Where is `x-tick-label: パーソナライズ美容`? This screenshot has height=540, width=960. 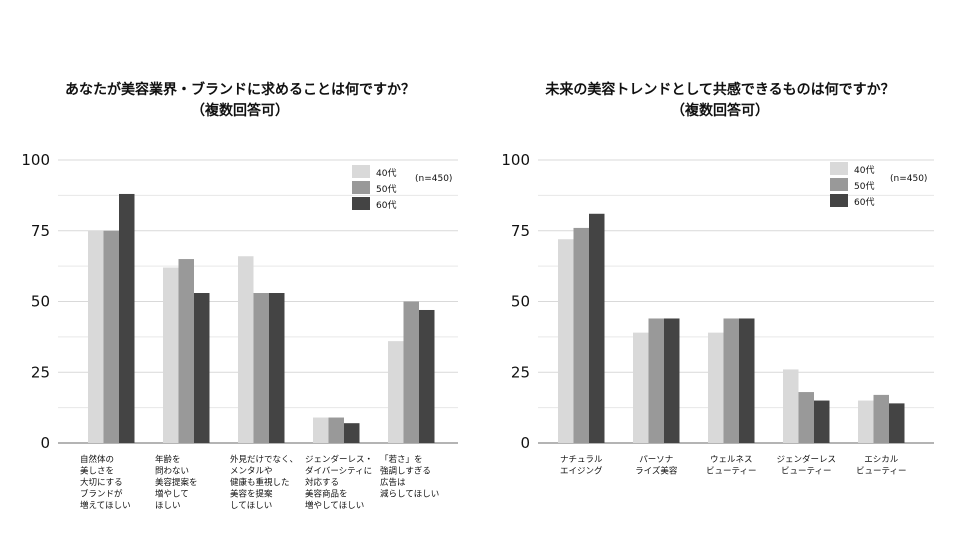
x-tick-label: パーソナライズ美容 is located at coordinates (656, 466).